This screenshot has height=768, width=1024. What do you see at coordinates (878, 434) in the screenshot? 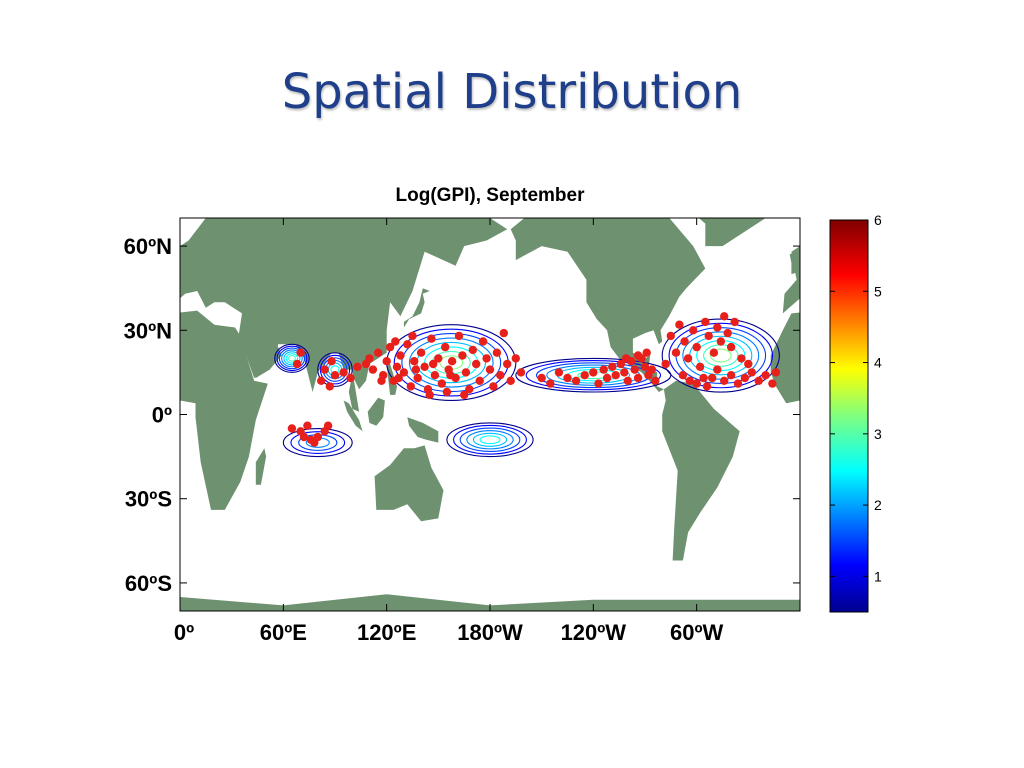
I see `colorbar-tick-label: 3` at bounding box center [878, 434].